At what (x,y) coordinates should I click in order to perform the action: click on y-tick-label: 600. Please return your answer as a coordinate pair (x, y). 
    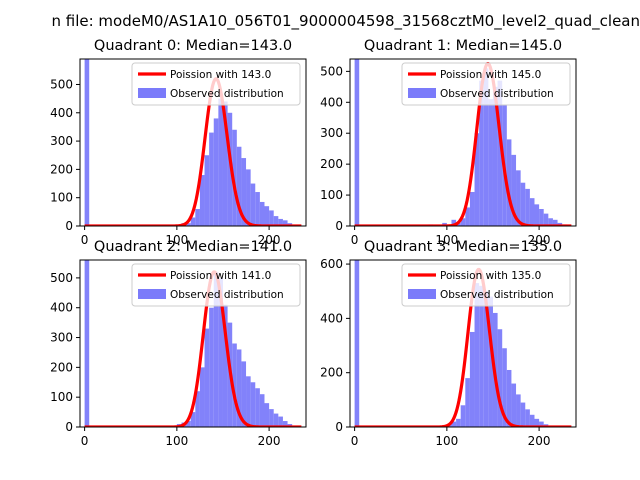
    Looking at the image, I should click on (331, 264).